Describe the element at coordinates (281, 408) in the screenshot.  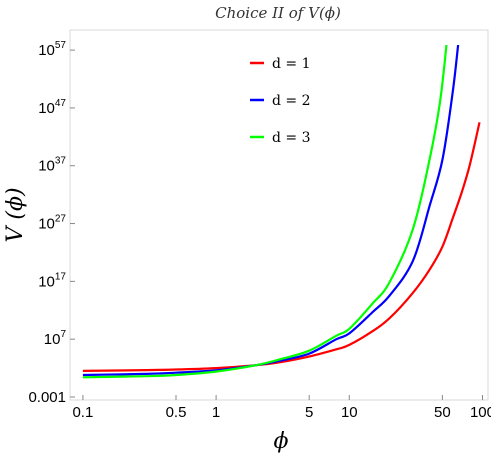
I see `x-axis: 0.1 0.5 1 5 10 50 100` at that location.